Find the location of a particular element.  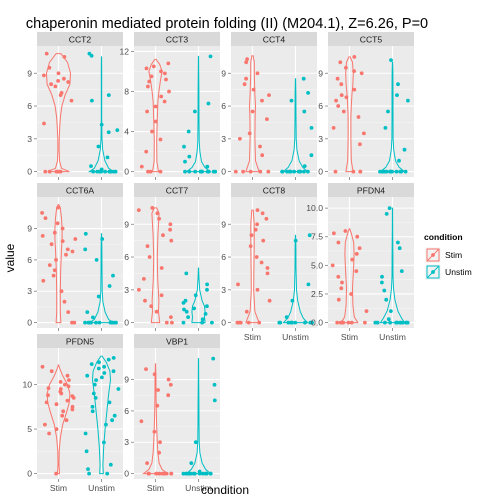

y-tick-label: 8 is located at coordinates (126, 91).